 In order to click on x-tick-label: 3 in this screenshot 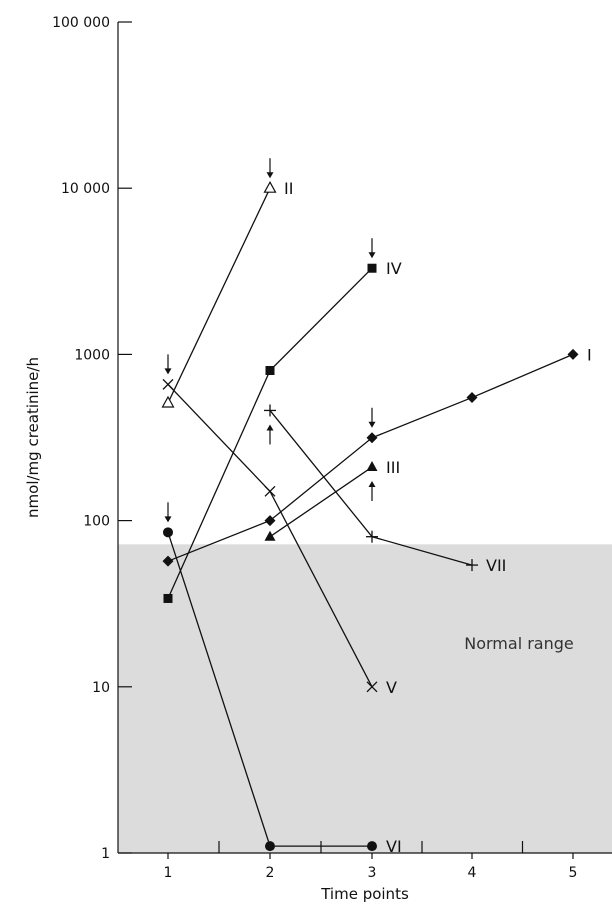, I will do `click(372, 873)`.